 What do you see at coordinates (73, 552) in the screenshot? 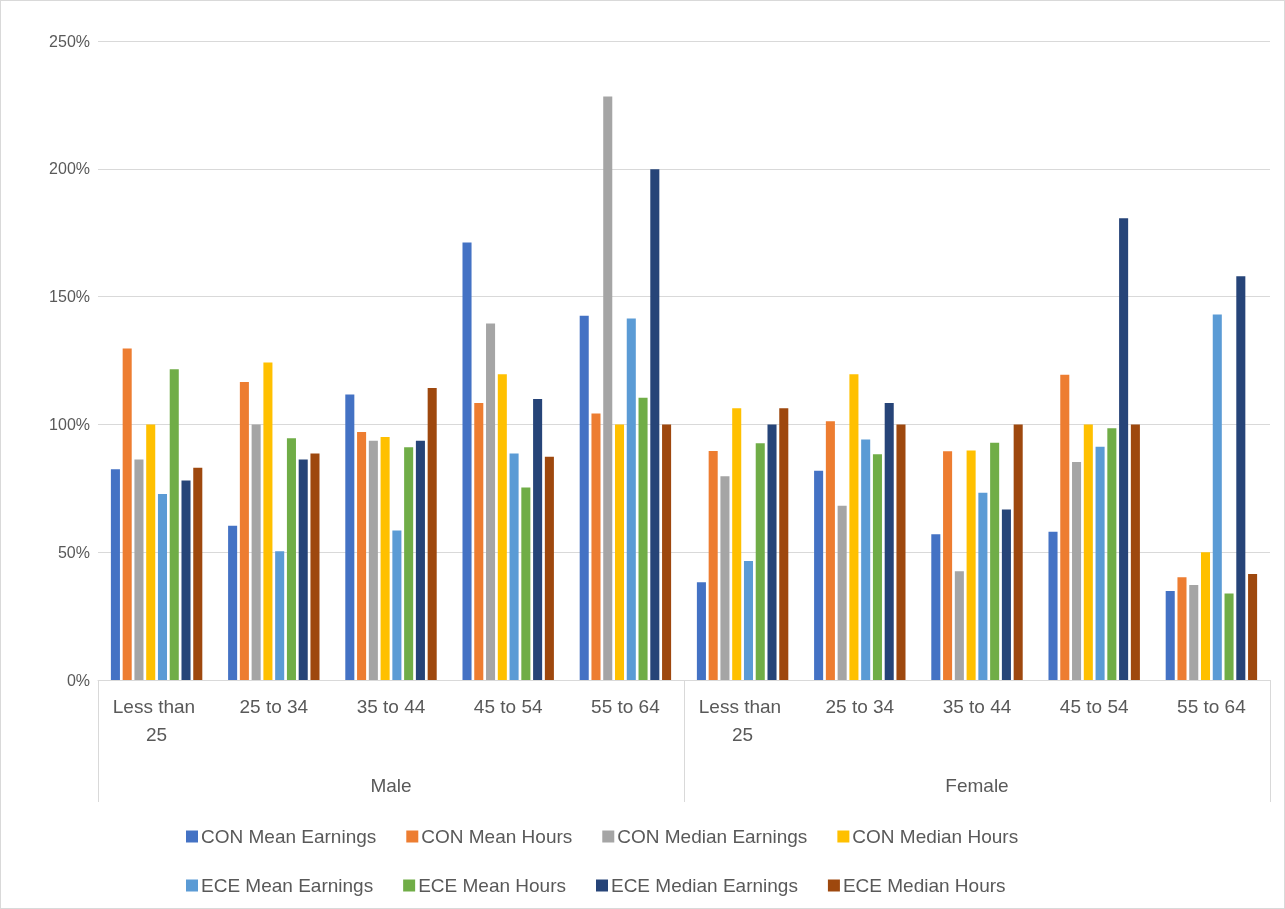
I see `y-tick-label: 50%` at bounding box center [73, 552].